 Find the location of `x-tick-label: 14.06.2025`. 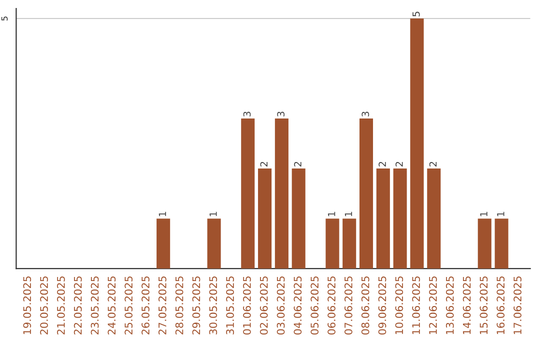

x-tick-label: 14.06.2025 is located at coordinates (466, 305).